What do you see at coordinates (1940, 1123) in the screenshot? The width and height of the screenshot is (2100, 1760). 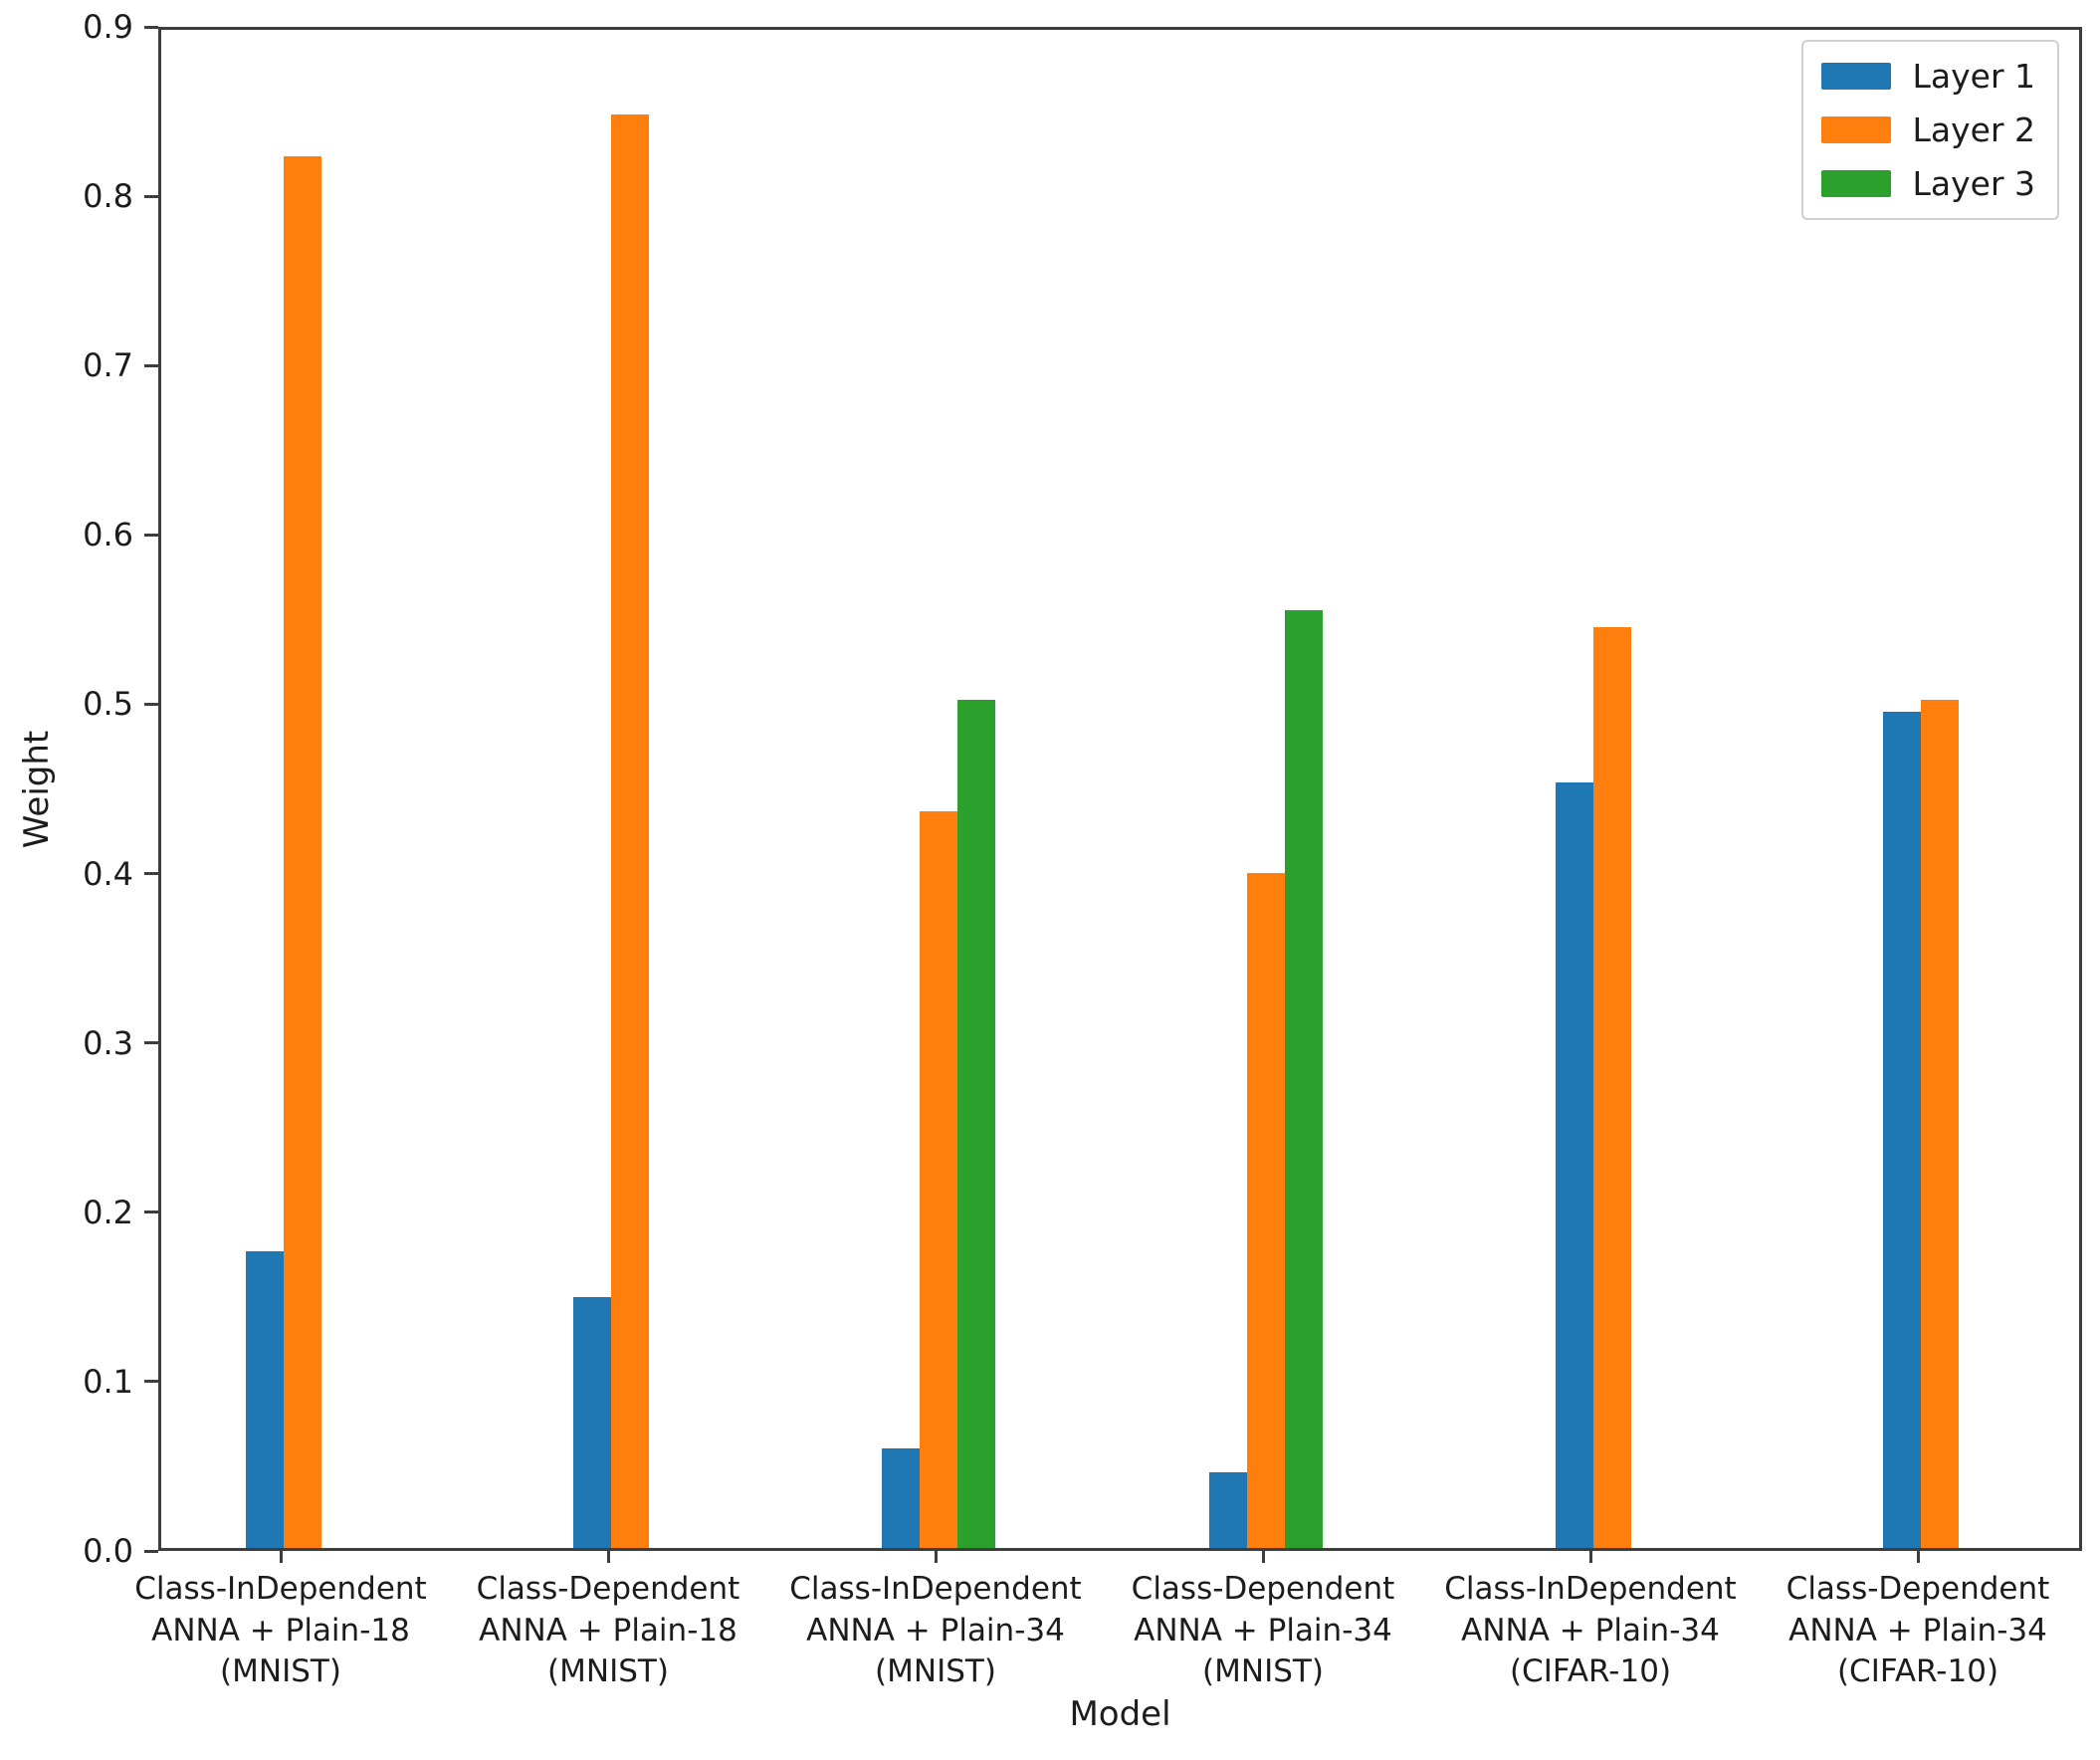 I see `bar-layer2-group6` at bounding box center [1940, 1123].